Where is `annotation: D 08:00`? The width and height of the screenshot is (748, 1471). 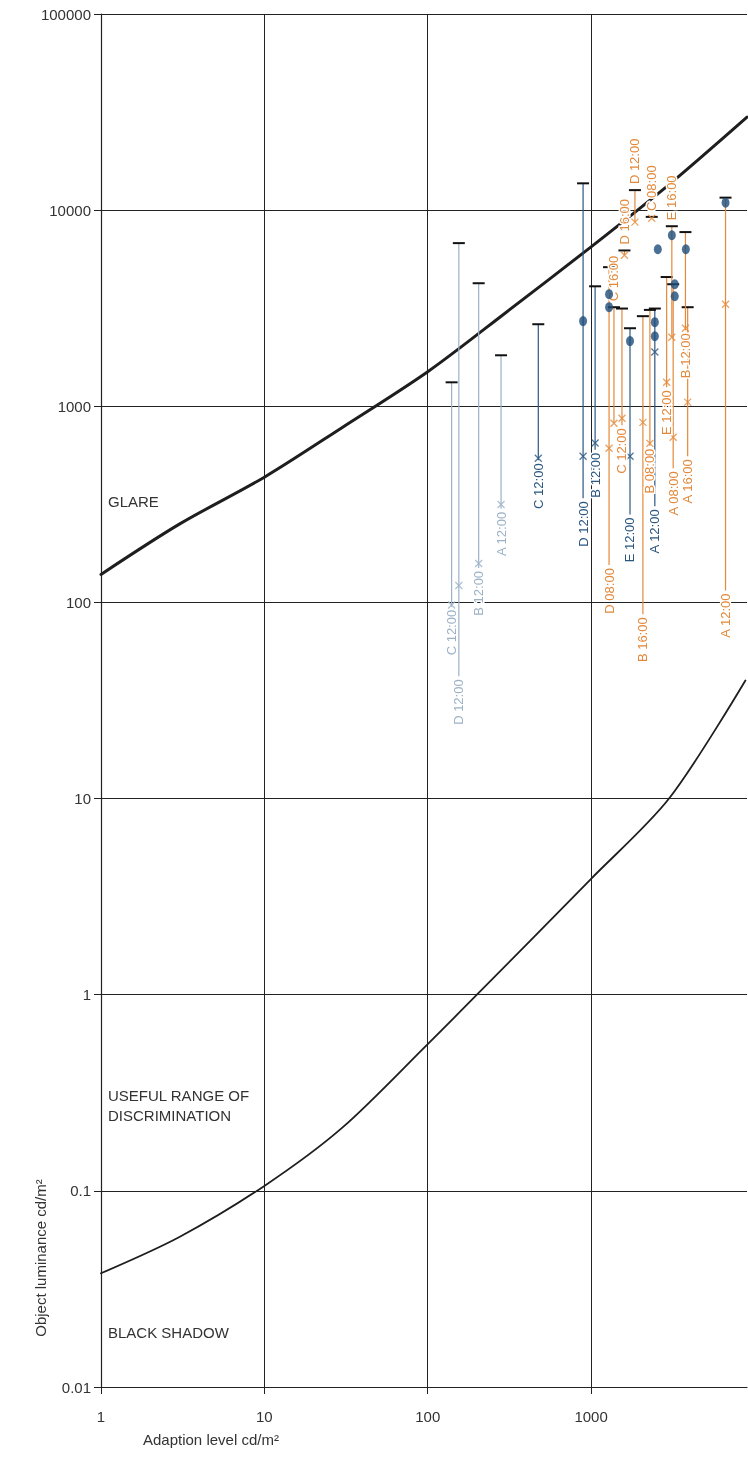 annotation: D 08:00 is located at coordinates (609, 591).